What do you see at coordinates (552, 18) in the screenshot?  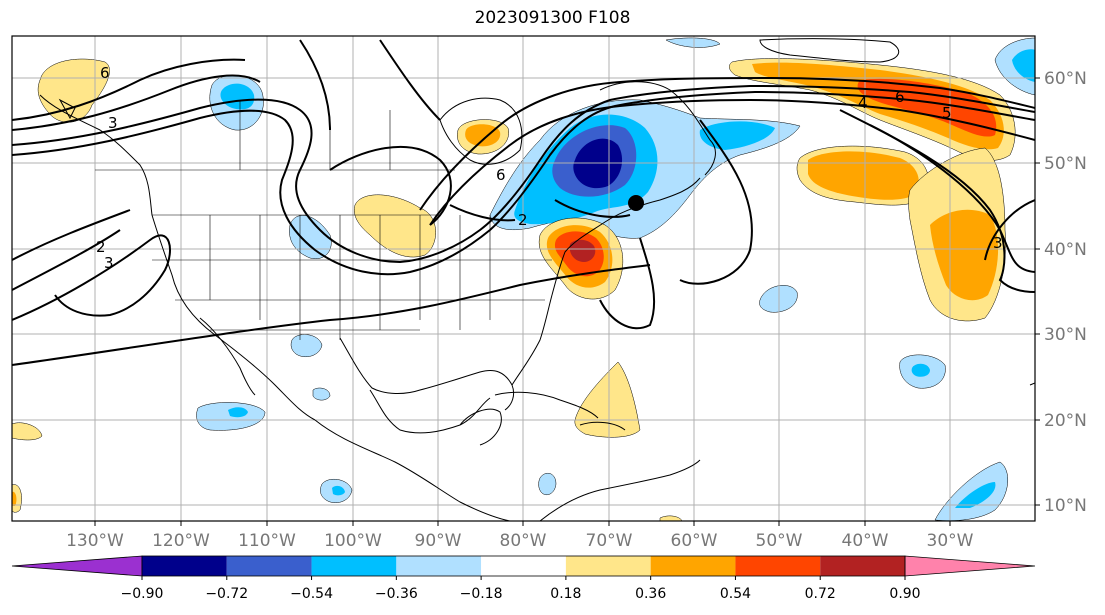 I see `map-title: 2023091300 F108` at bounding box center [552, 18].